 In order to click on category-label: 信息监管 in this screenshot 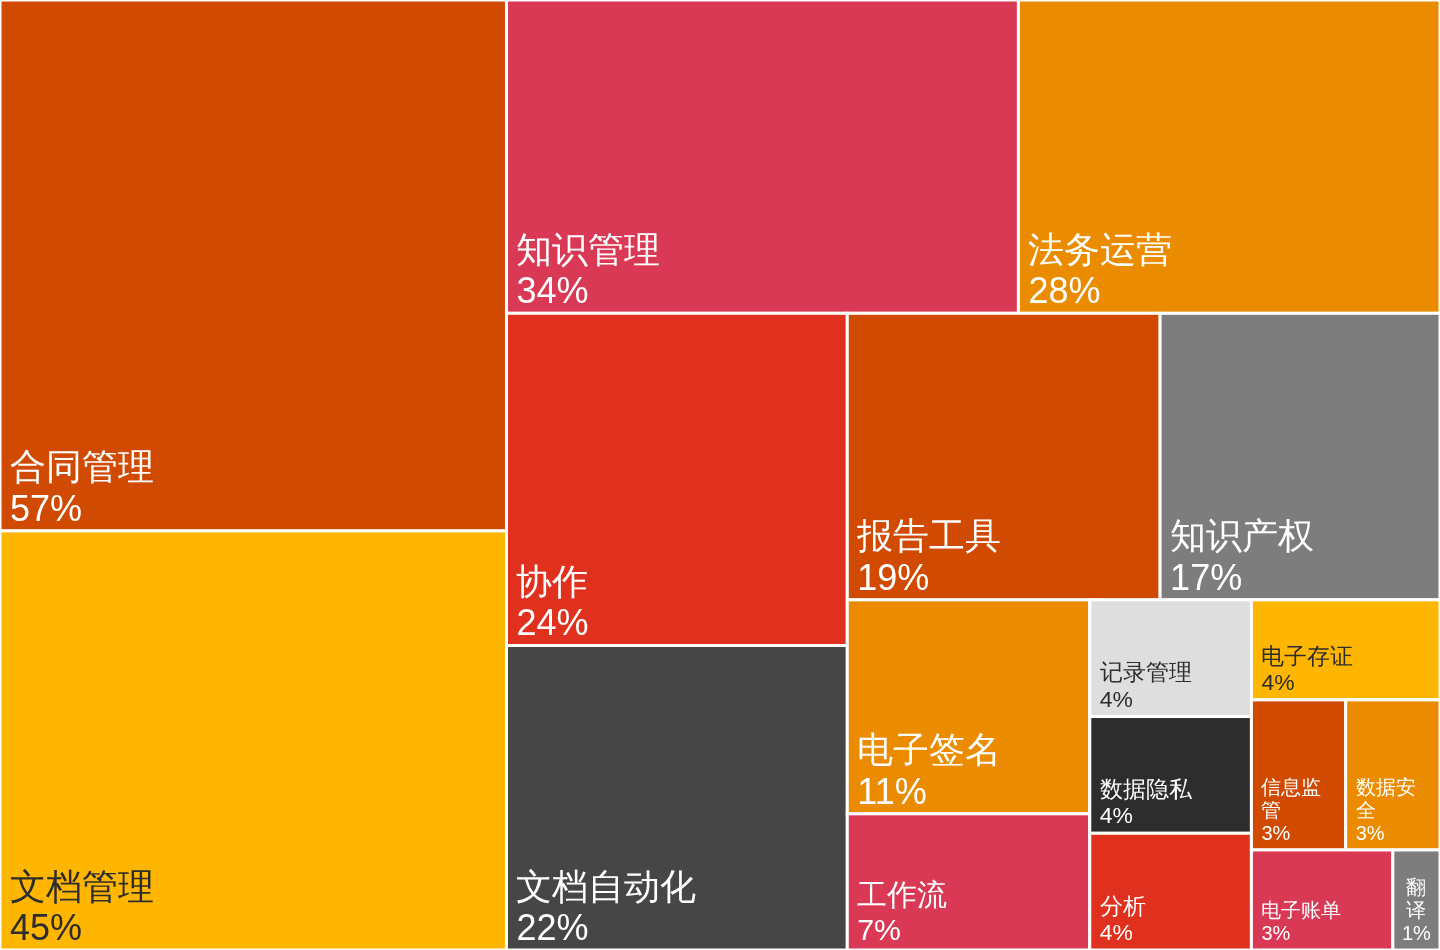, I will do `click(1291, 798)`.